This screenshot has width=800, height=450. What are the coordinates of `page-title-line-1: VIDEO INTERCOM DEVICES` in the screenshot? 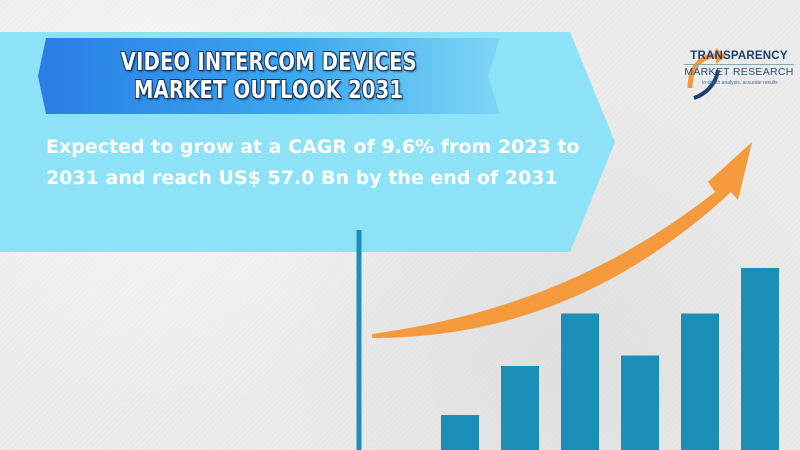 It's located at (269, 61).